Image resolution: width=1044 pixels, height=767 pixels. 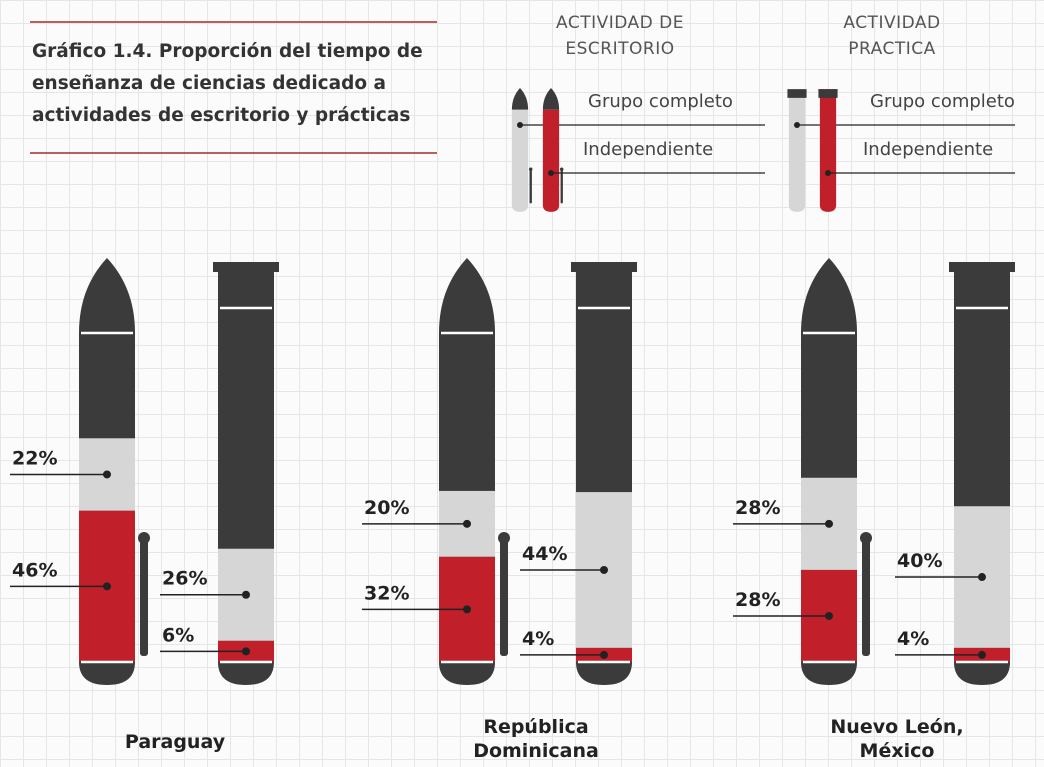 What do you see at coordinates (919, 561) in the screenshot?
I see `value-label: 40%` at bounding box center [919, 561].